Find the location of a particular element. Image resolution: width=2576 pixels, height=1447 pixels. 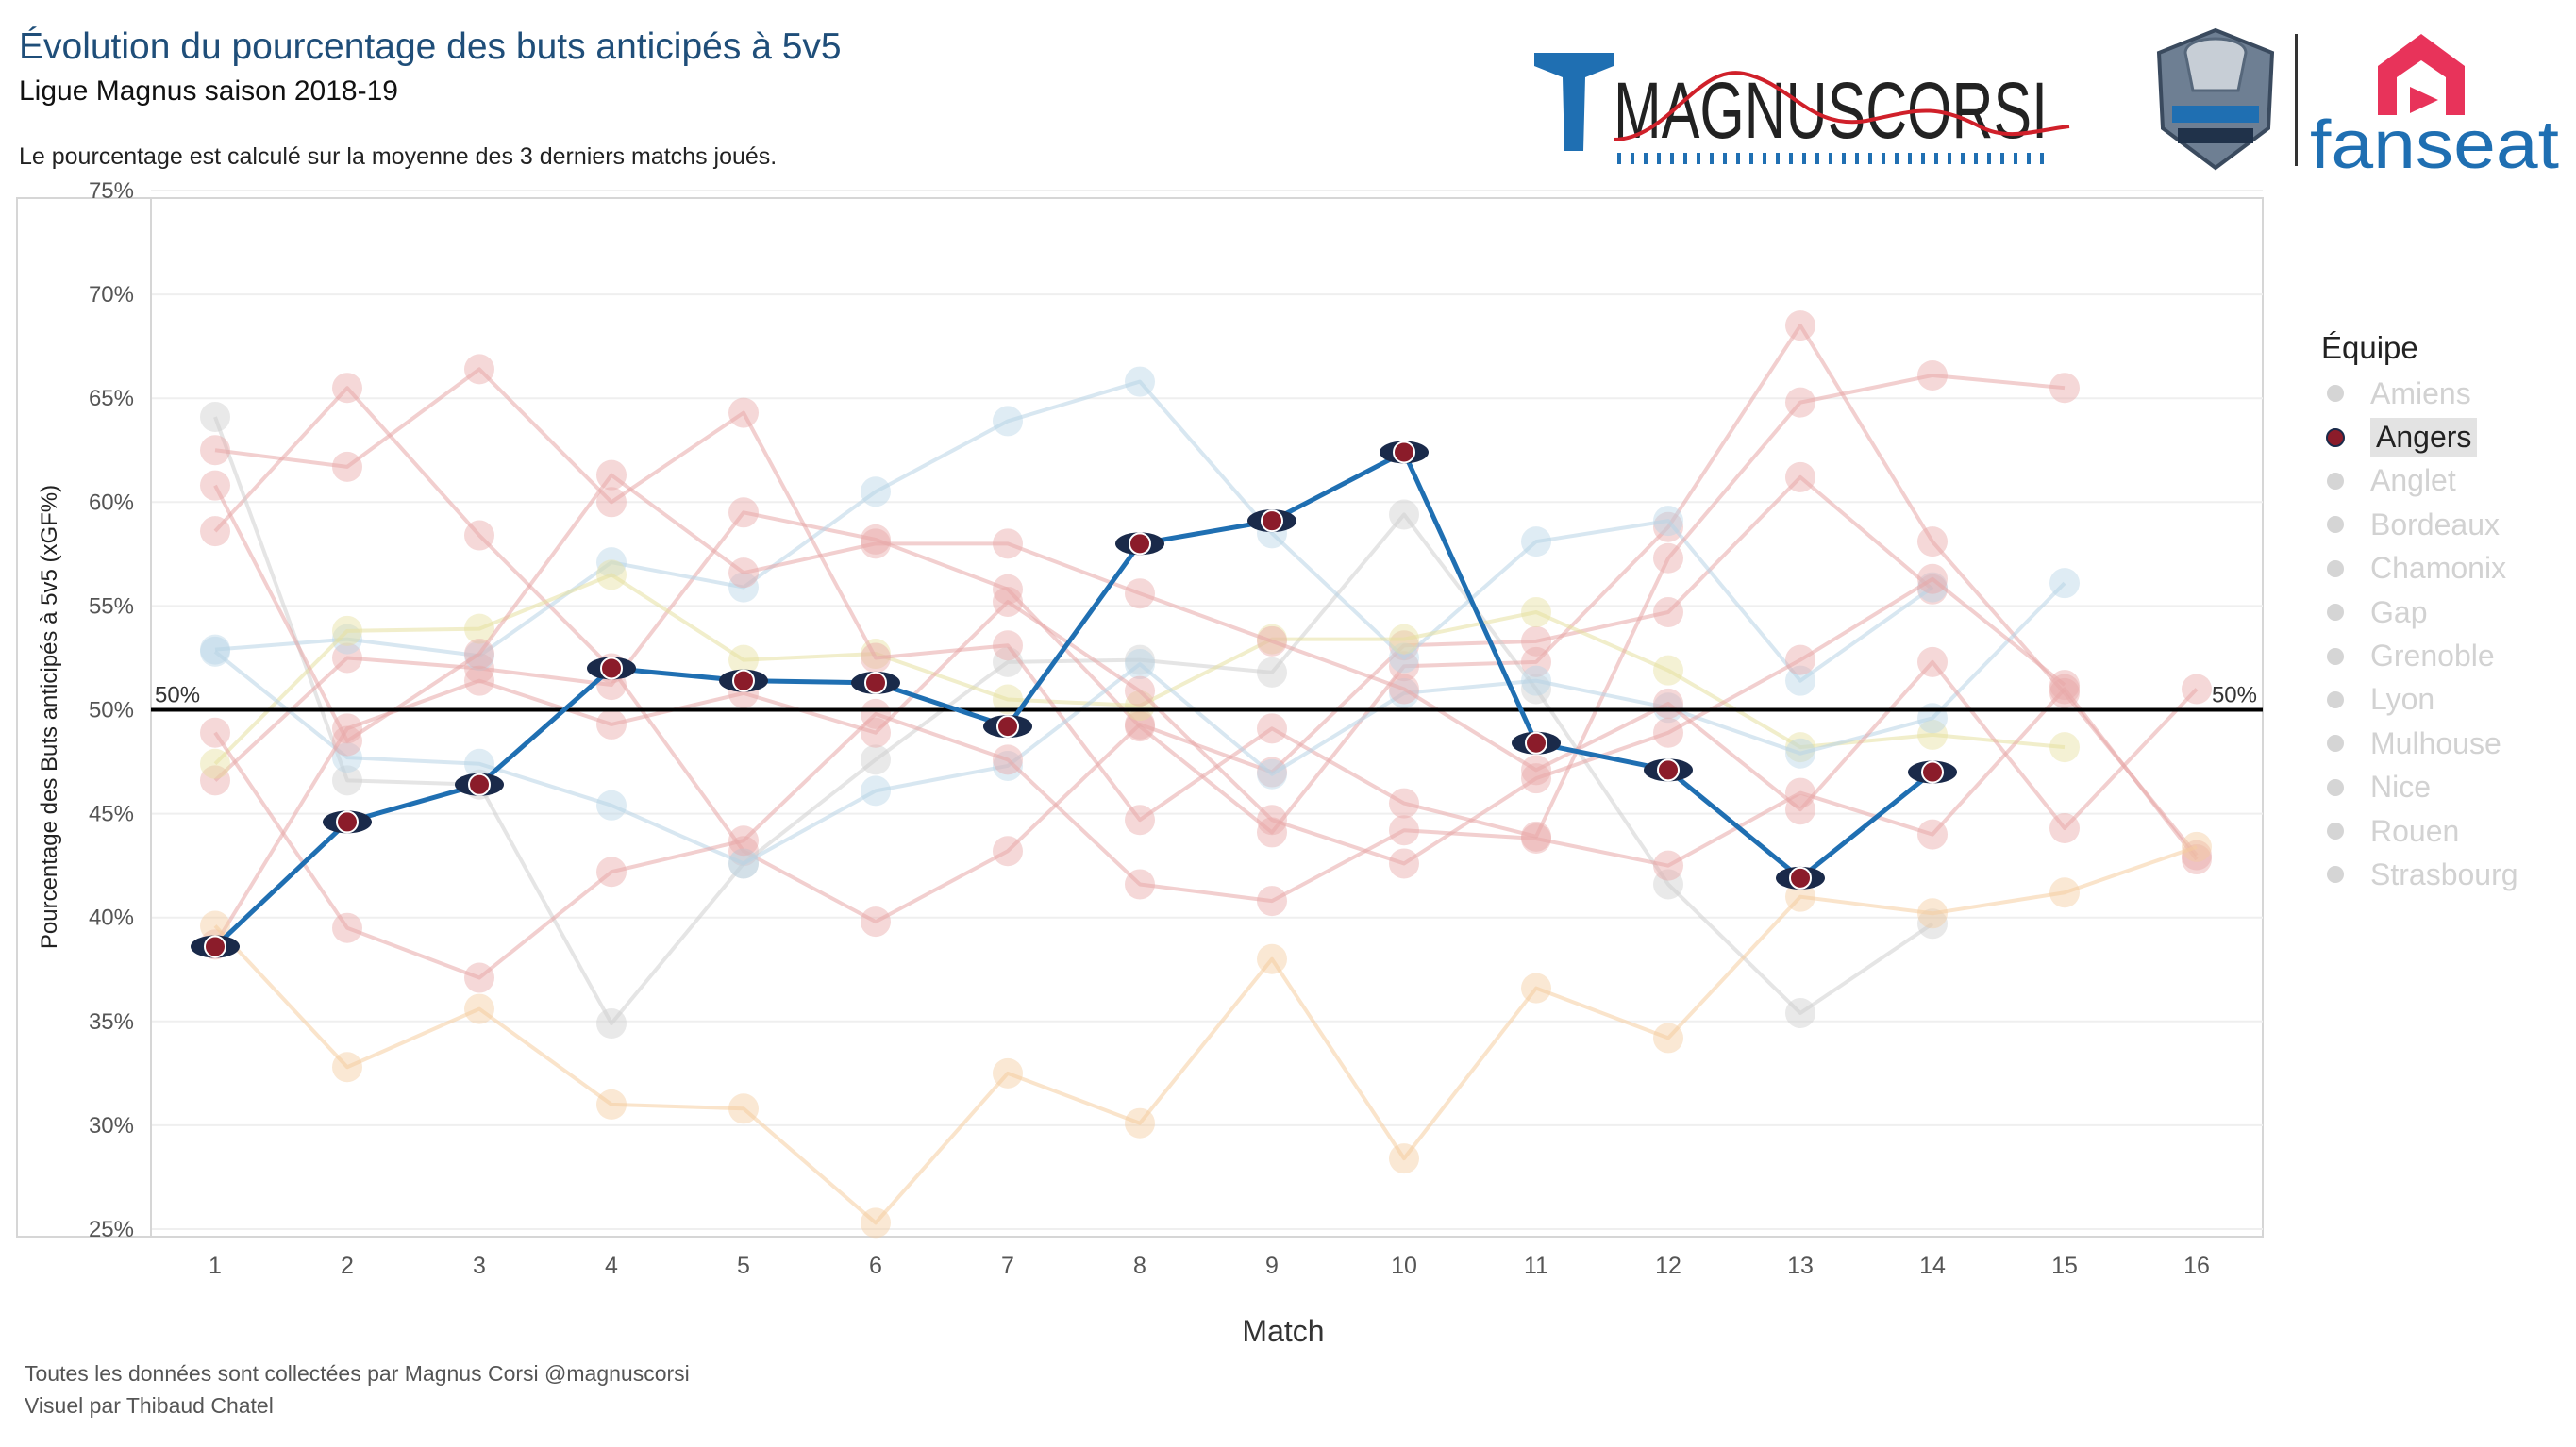

reference-label-left: 50% is located at coordinates (177, 696).